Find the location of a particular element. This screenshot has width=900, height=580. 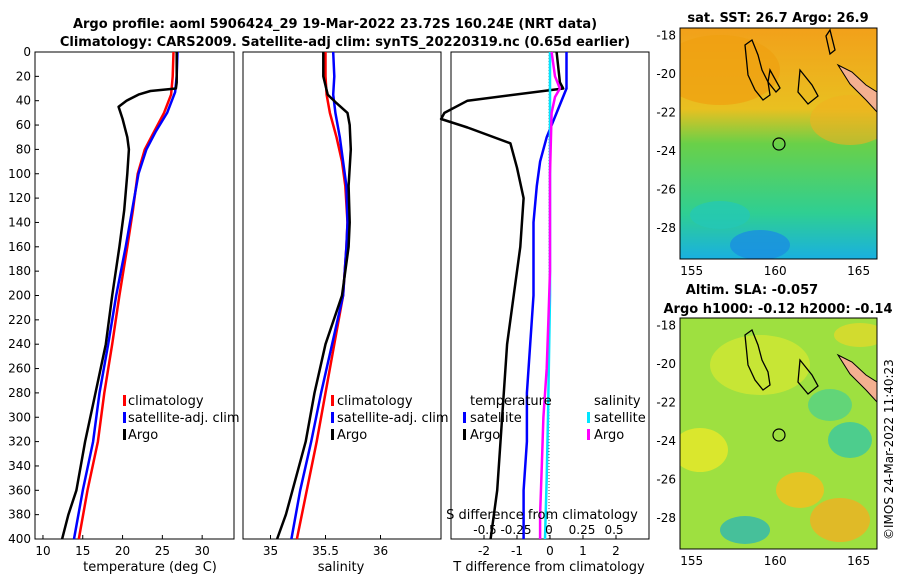

legend-swatch-climatology is located at coordinates (124, 400).